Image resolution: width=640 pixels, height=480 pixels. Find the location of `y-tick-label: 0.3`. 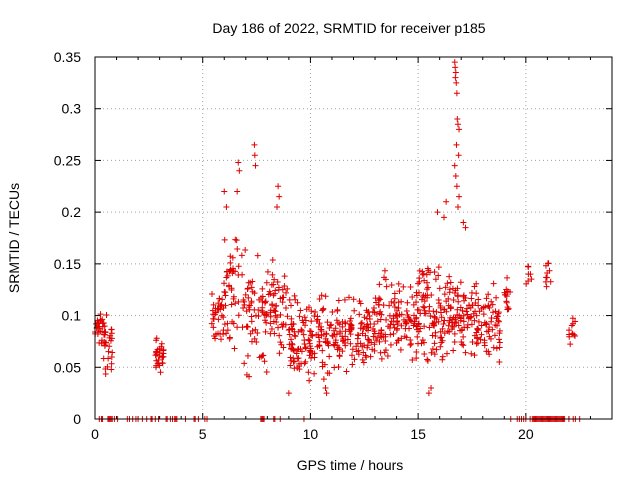

y-tick-label: 0.3 is located at coordinates (72, 109).